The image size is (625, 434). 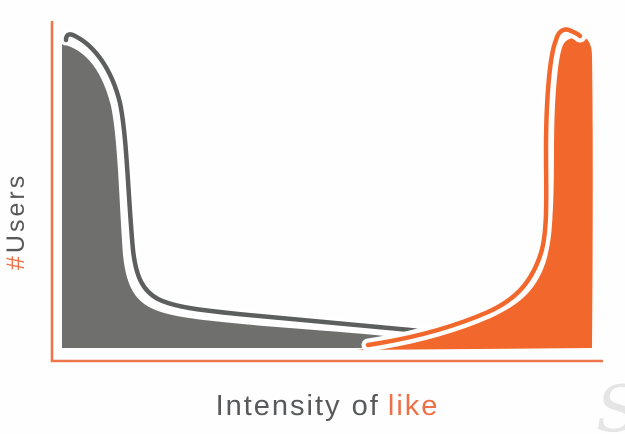 I want to click on x-axis-label-prefix: Intensity of, so click(x=297, y=406).